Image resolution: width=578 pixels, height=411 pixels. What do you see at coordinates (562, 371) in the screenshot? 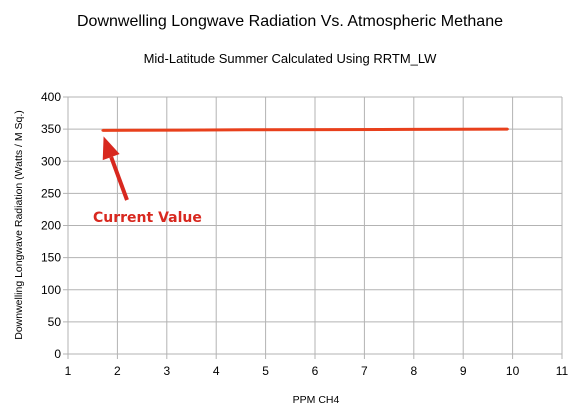
I see `x-tick-label: 11` at bounding box center [562, 371].